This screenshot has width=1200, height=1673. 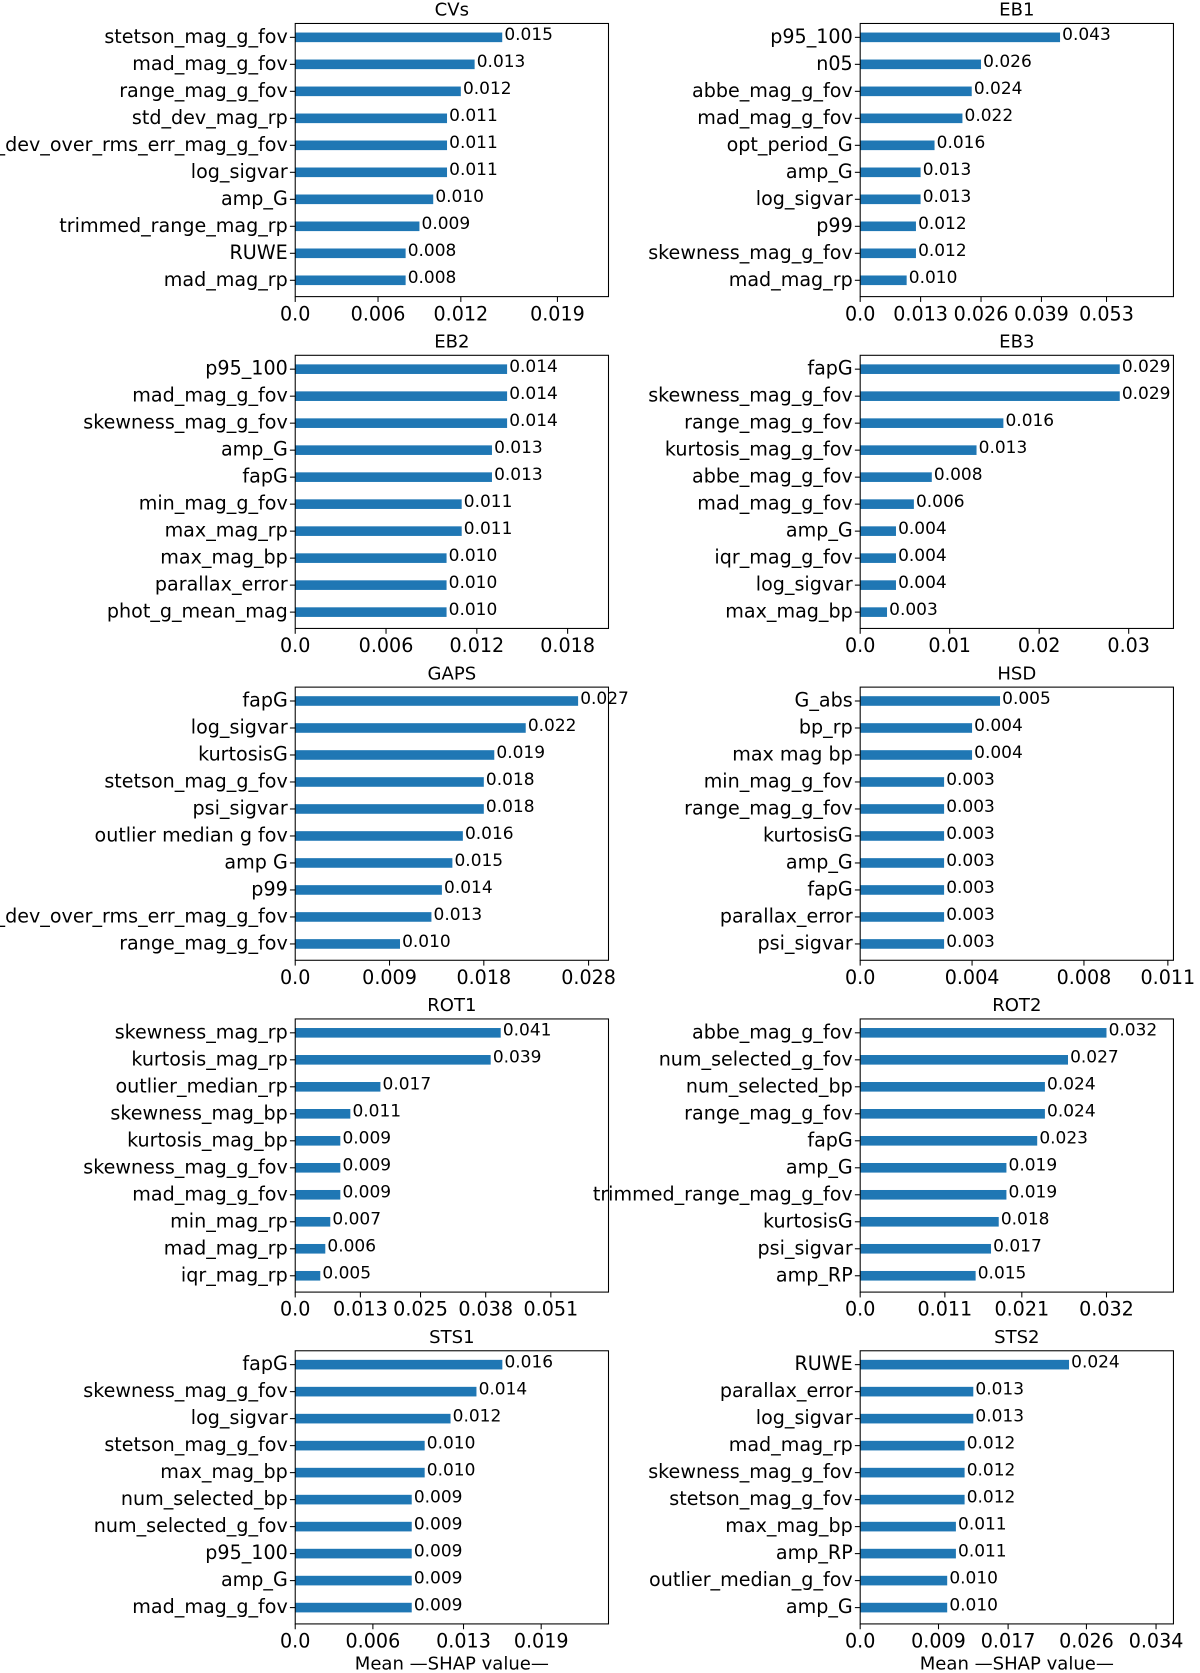 I want to click on x-tick-label: 0.02, so click(x=1039, y=645).